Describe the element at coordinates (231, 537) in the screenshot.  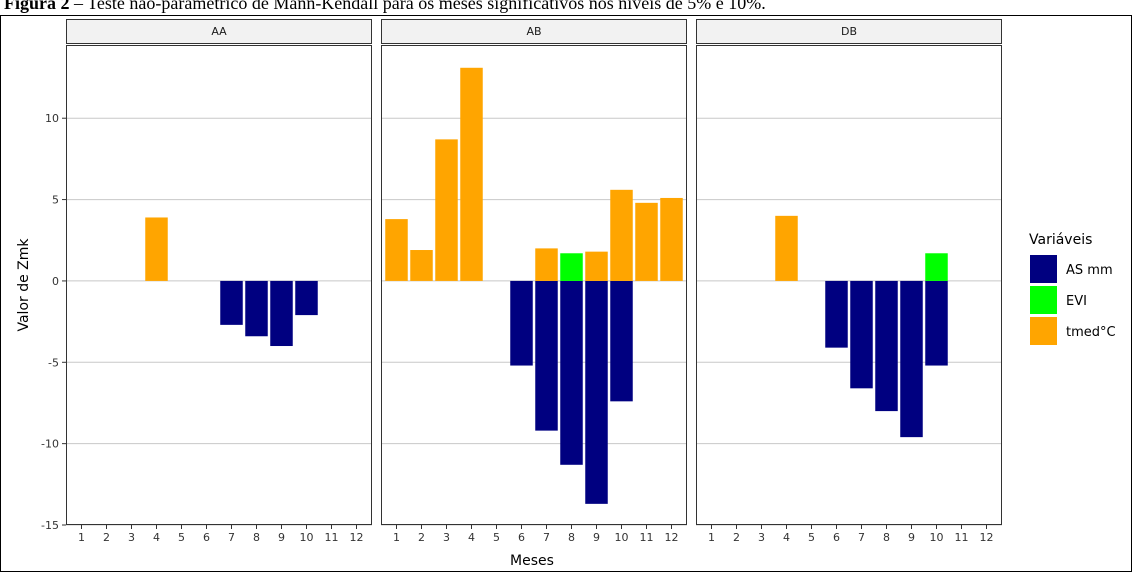
I see `x-tick-label-AA-7: 7` at that location.